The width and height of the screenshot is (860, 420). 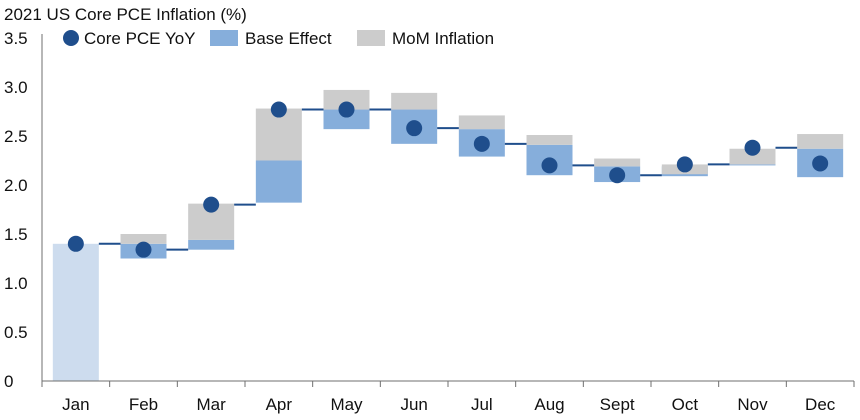 What do you see at coordinates (16, 136) in the screenshot?
I see `y-tick-label: 2.5` at bounding box center [16, 136].